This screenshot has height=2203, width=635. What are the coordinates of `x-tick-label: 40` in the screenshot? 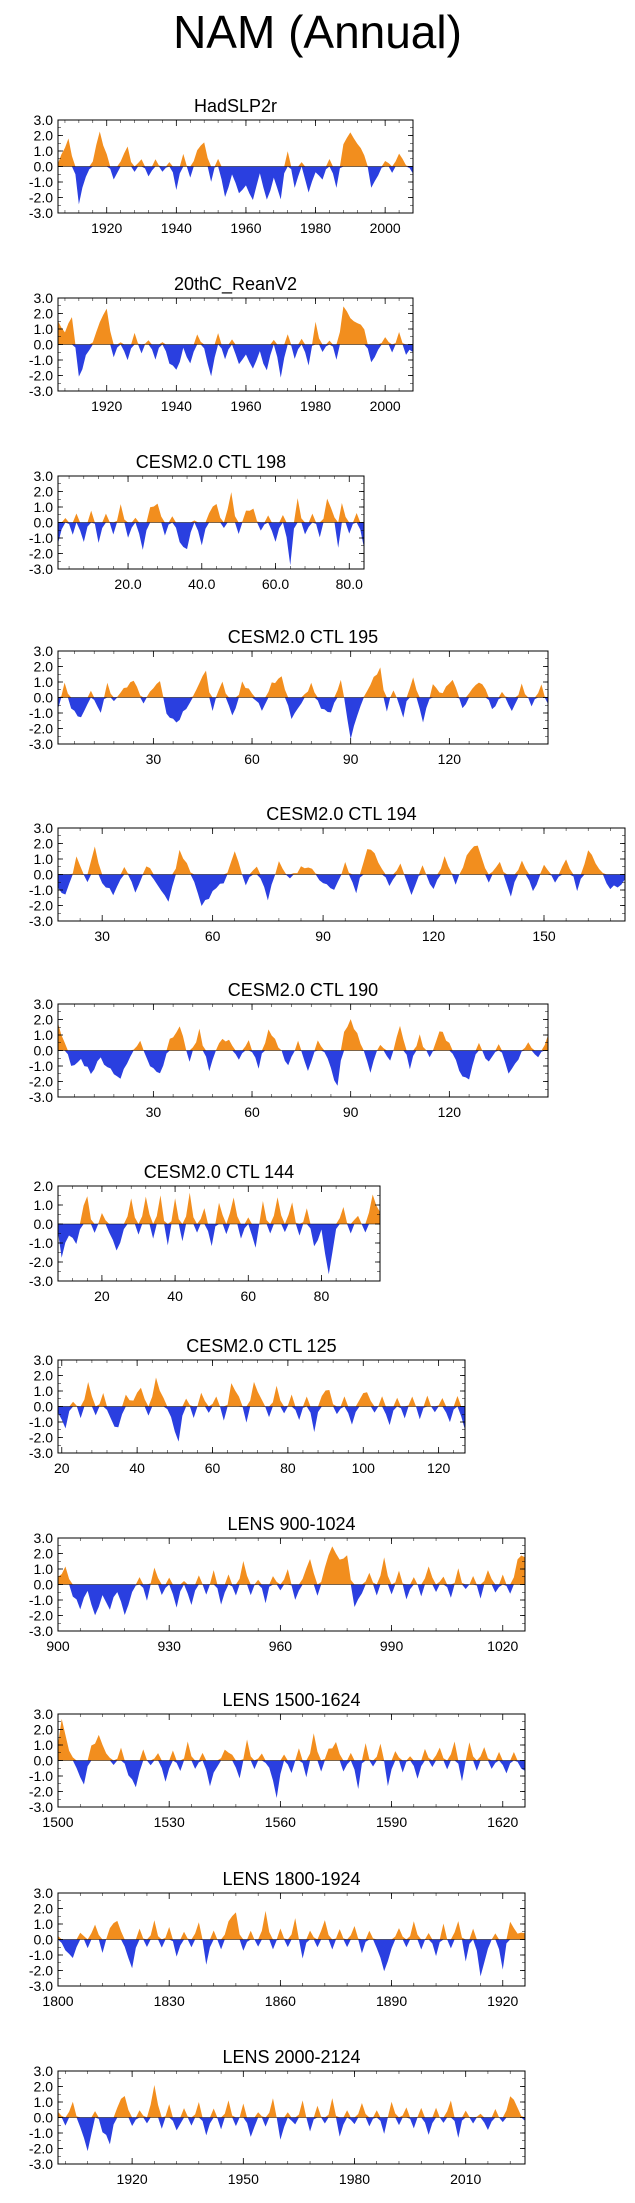 It's located at (137, 1468).